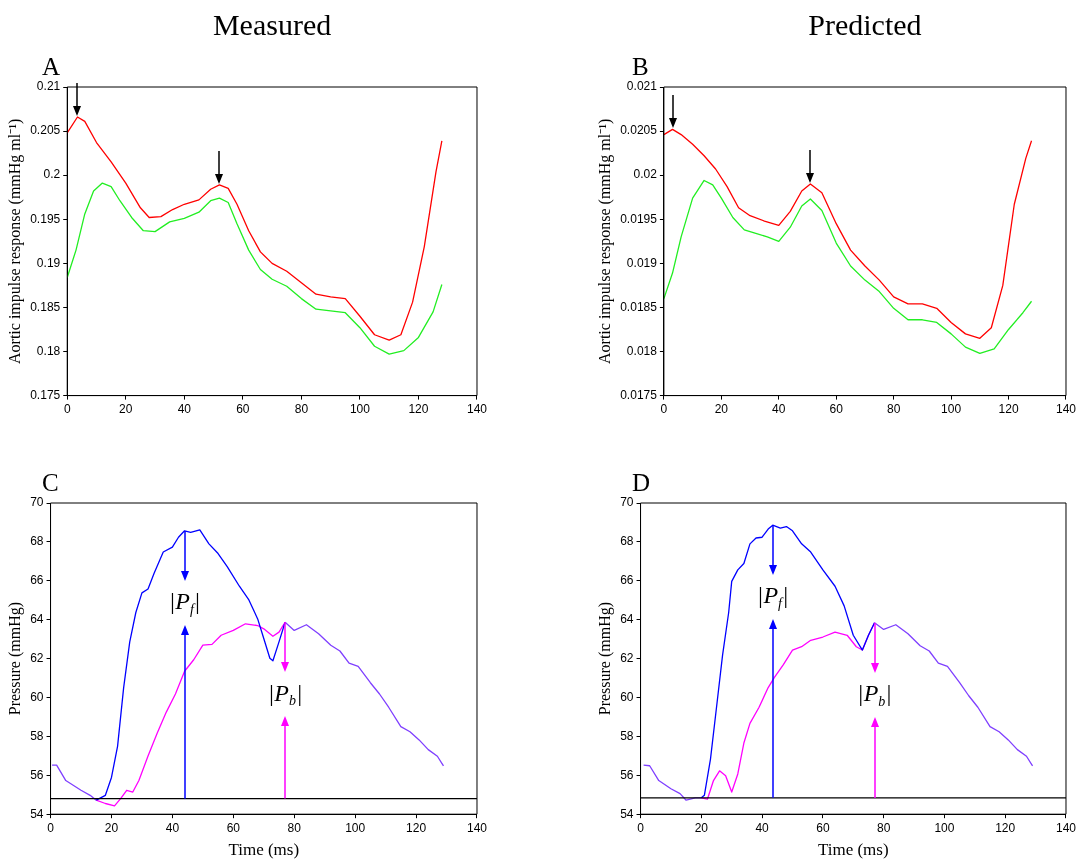  Describe the element at coordinates (45, 218) in the screenshot. I see `y-tick-label: 0.195` at that location.